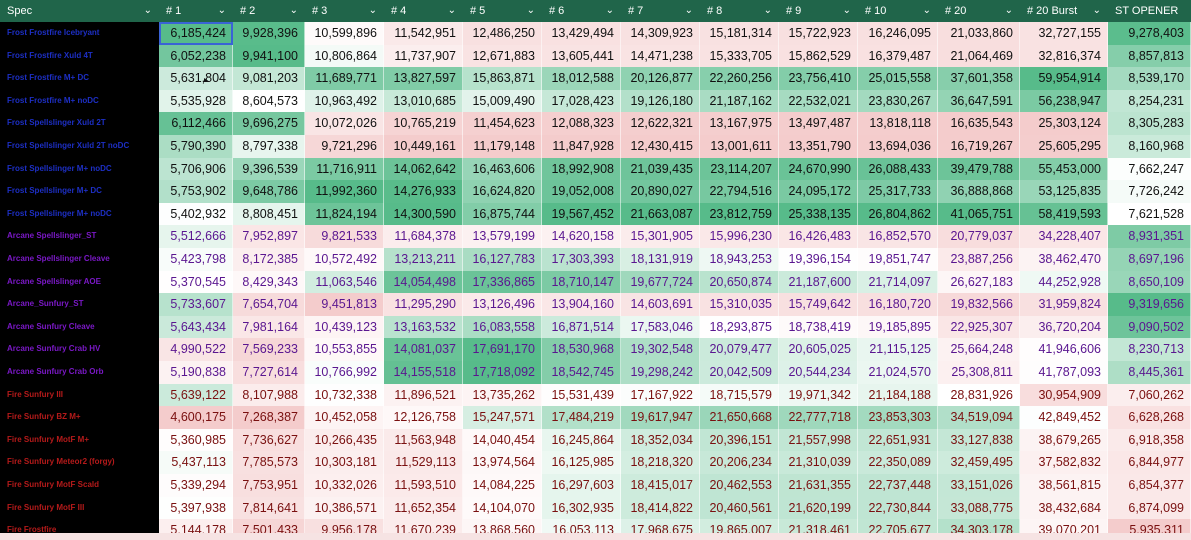 This screenshot has width=1191, height=540. Describe the element at coordinates (898, 56) in the screenshot. I see `table-cell: 16,379,487` at that location.